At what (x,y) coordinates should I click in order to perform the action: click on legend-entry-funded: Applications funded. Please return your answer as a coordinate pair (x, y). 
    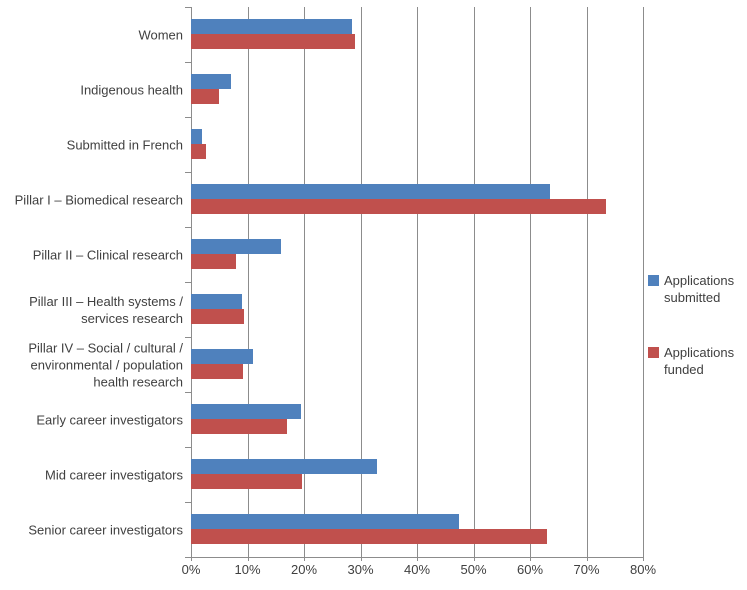
    Looking at the image, I should click on (697, 361).